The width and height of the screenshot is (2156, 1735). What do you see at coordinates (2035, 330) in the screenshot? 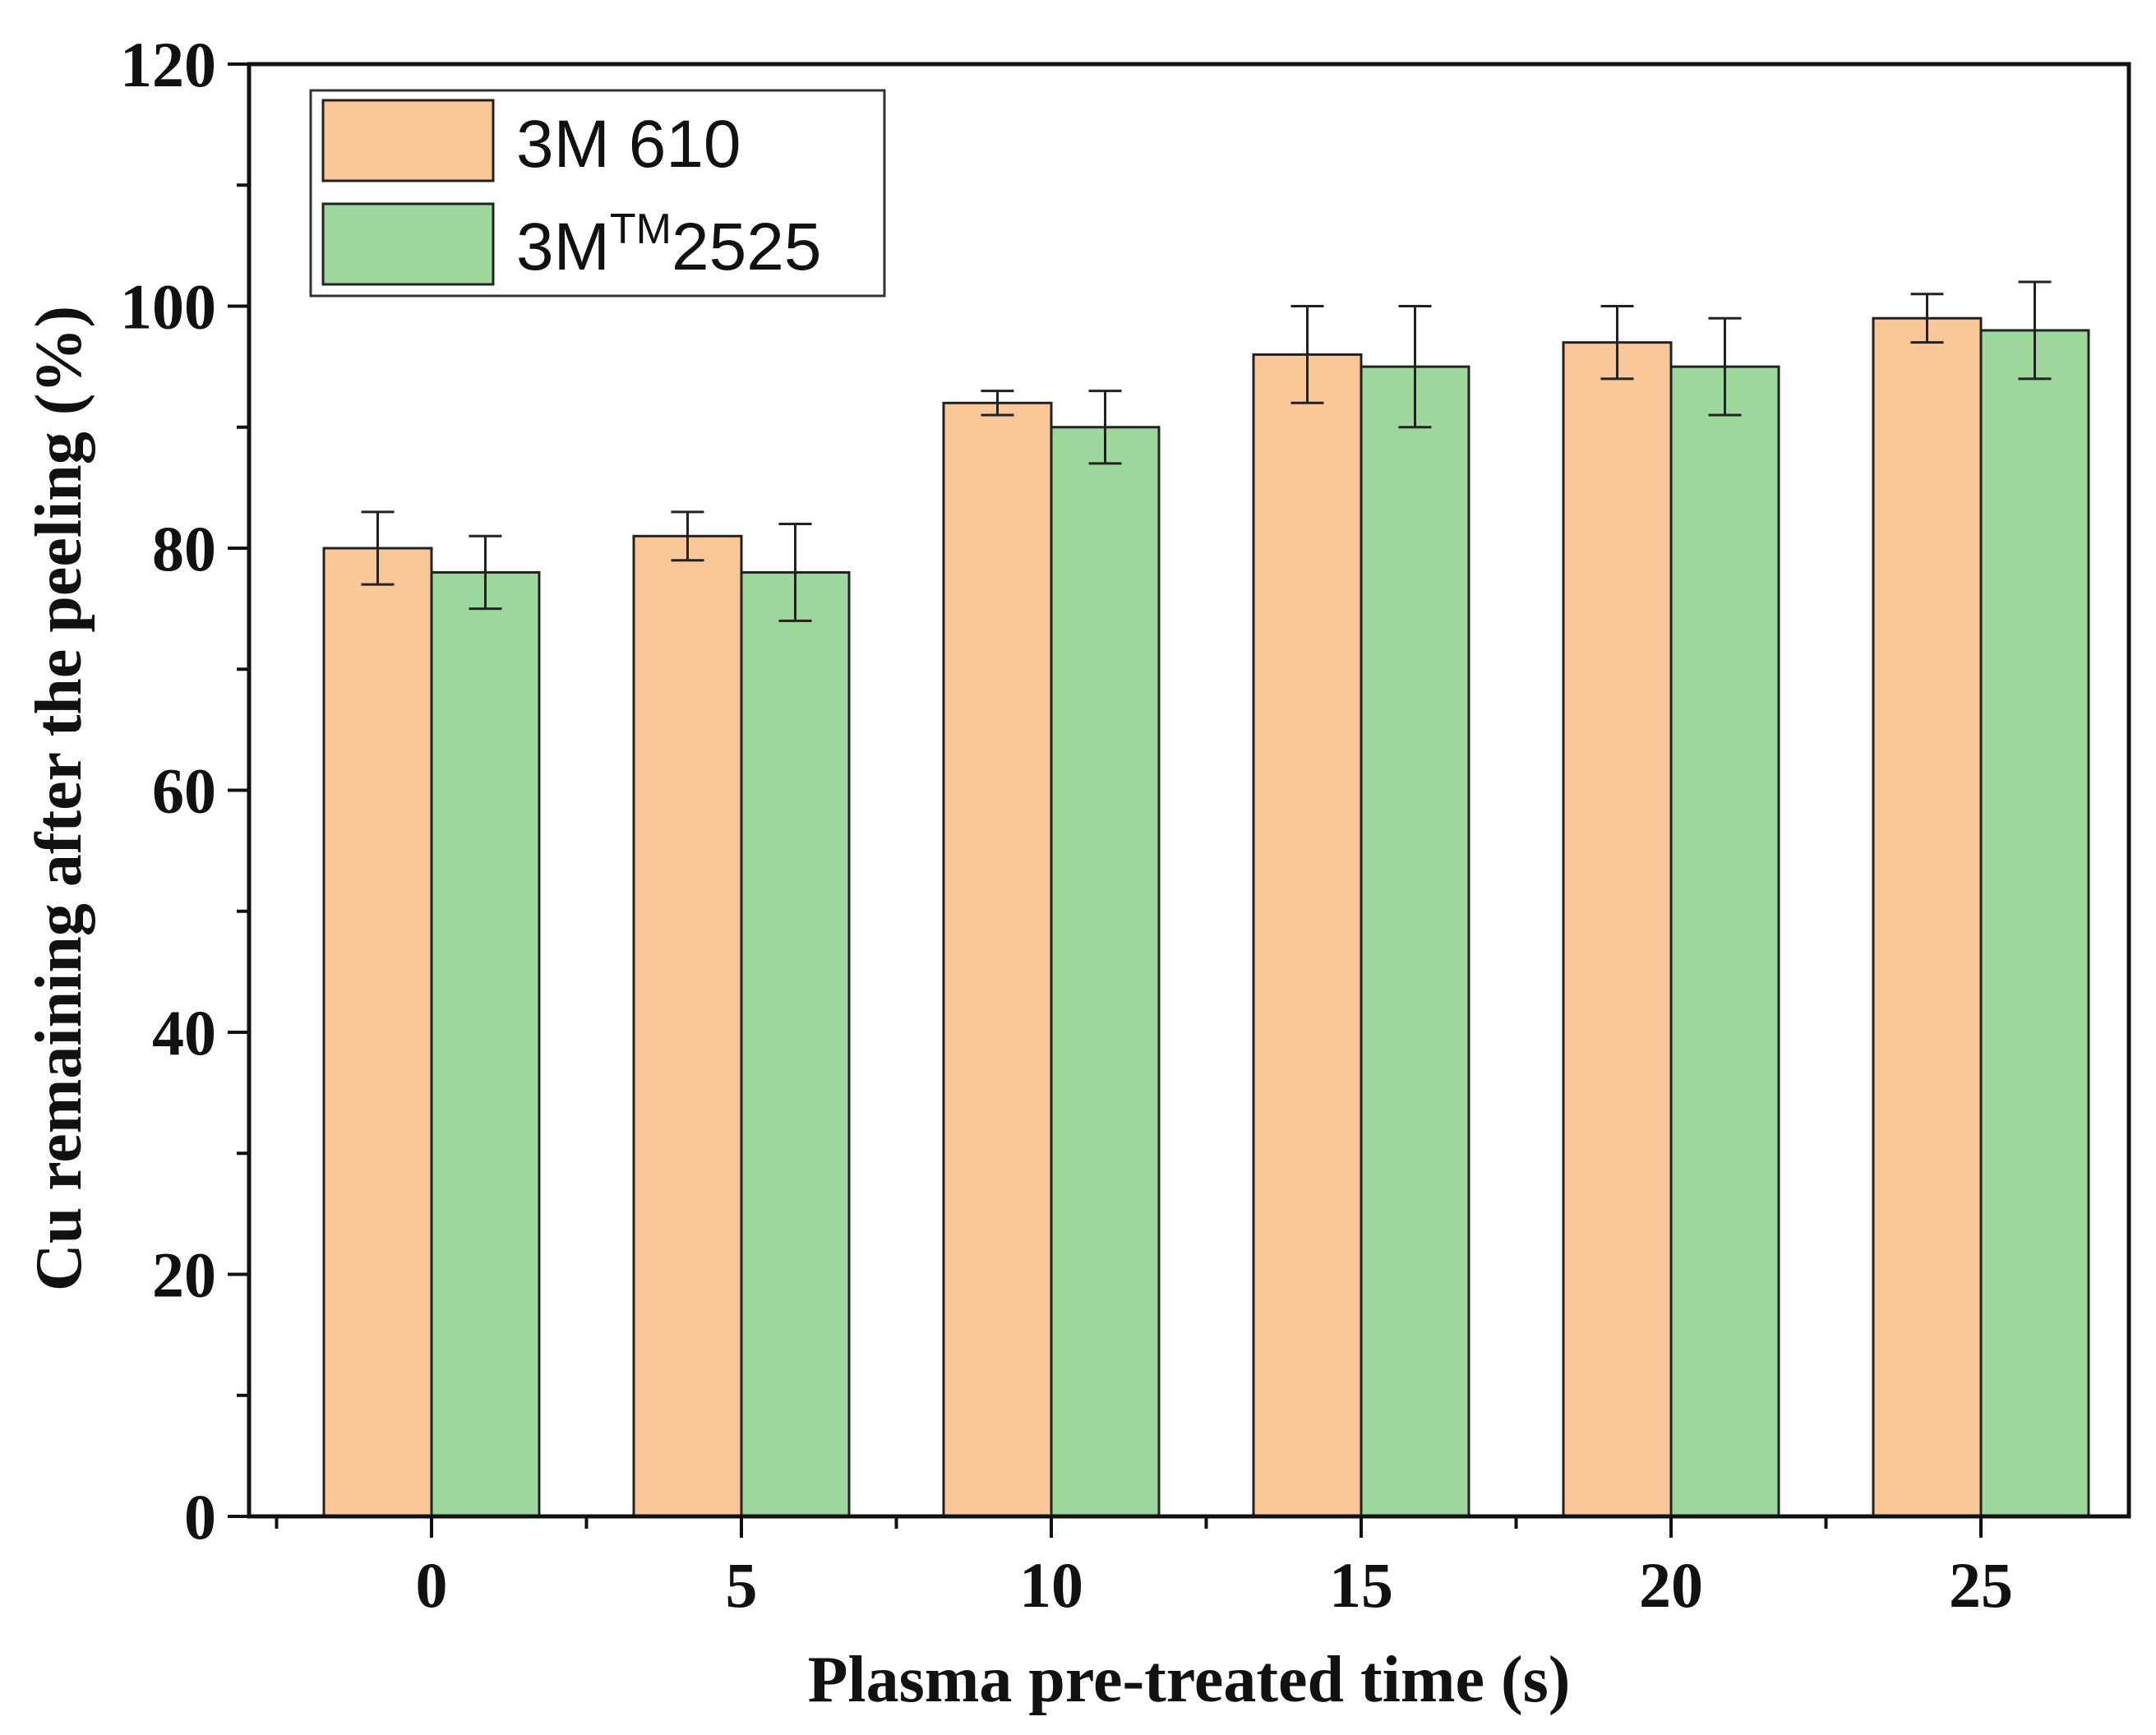
I see `error-bar-3m-2525-t25` at bounding box center [2035, 330].